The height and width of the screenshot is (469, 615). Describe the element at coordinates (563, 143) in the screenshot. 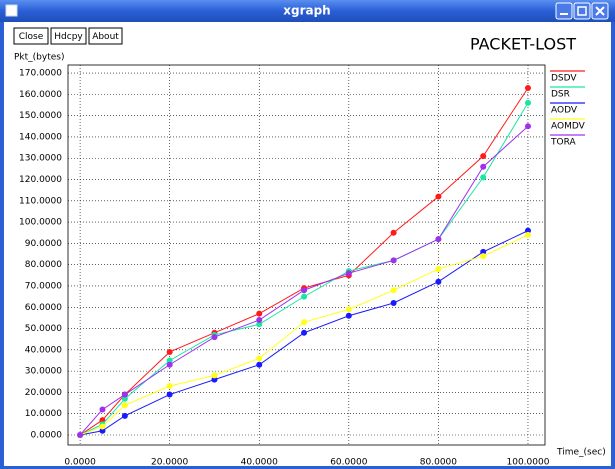

I see `legend-label: TORA` at that location.